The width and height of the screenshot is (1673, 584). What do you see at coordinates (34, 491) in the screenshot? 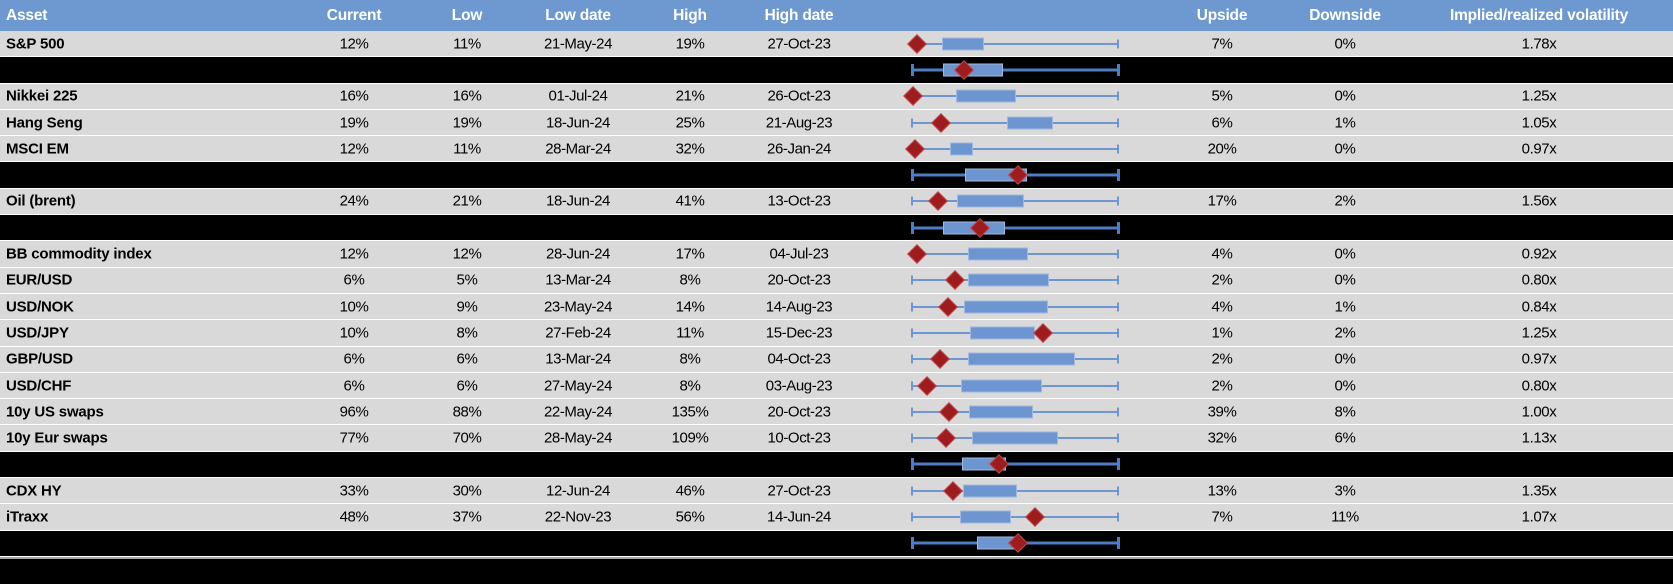
I see `asset-name-cell: CDX HY` at bounding box center [34, 491].